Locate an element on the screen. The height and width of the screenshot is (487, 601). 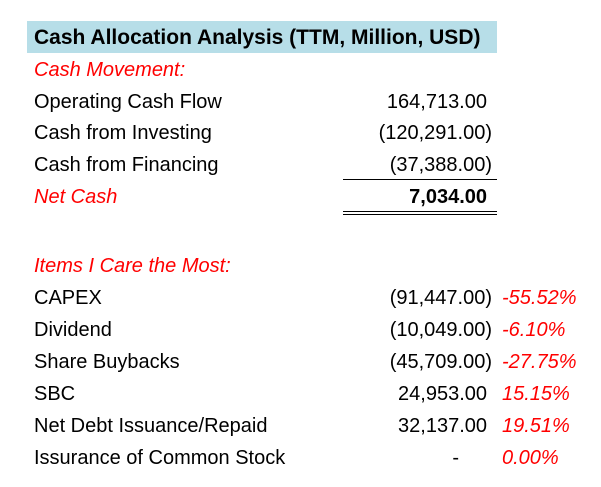
row-value: 164,713.00 is located at coordinates (436, 102).